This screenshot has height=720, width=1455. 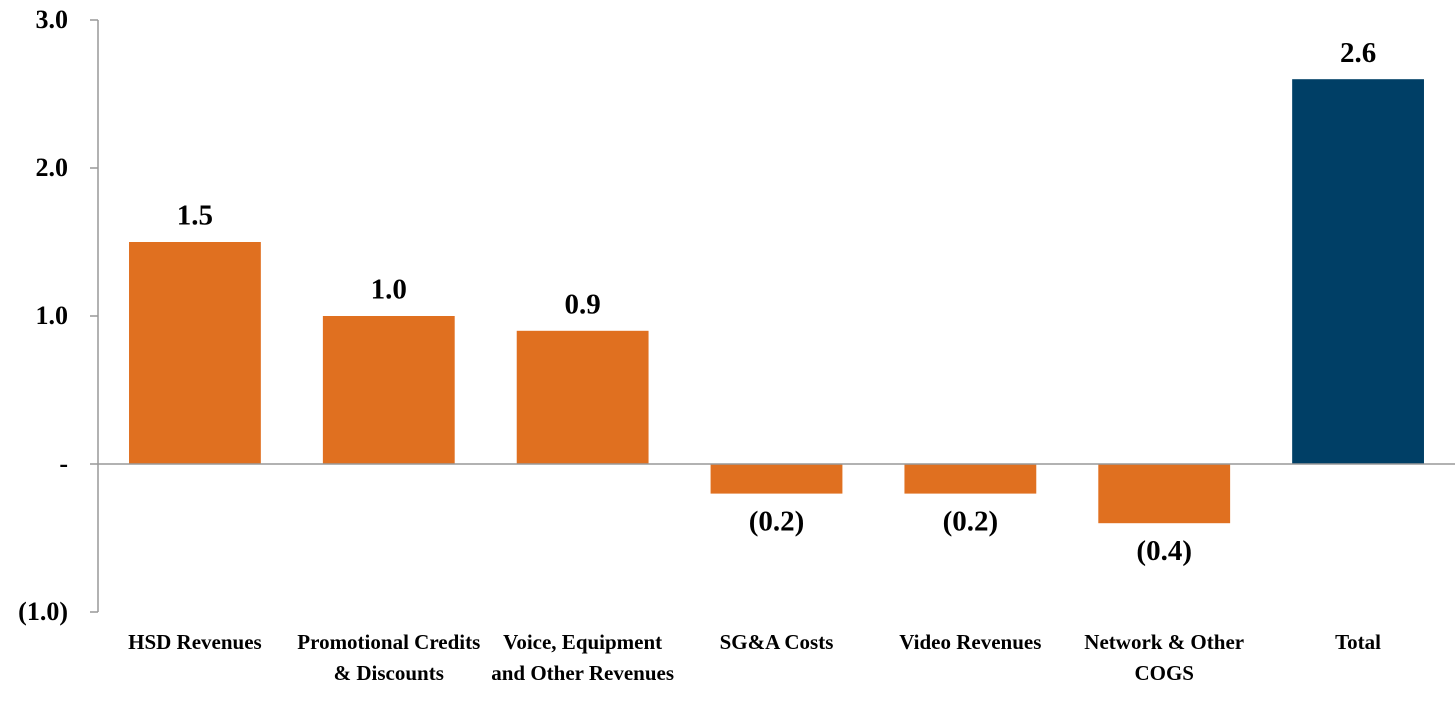 I want to click on y-tick-label: -, so click(x=63, y=463).